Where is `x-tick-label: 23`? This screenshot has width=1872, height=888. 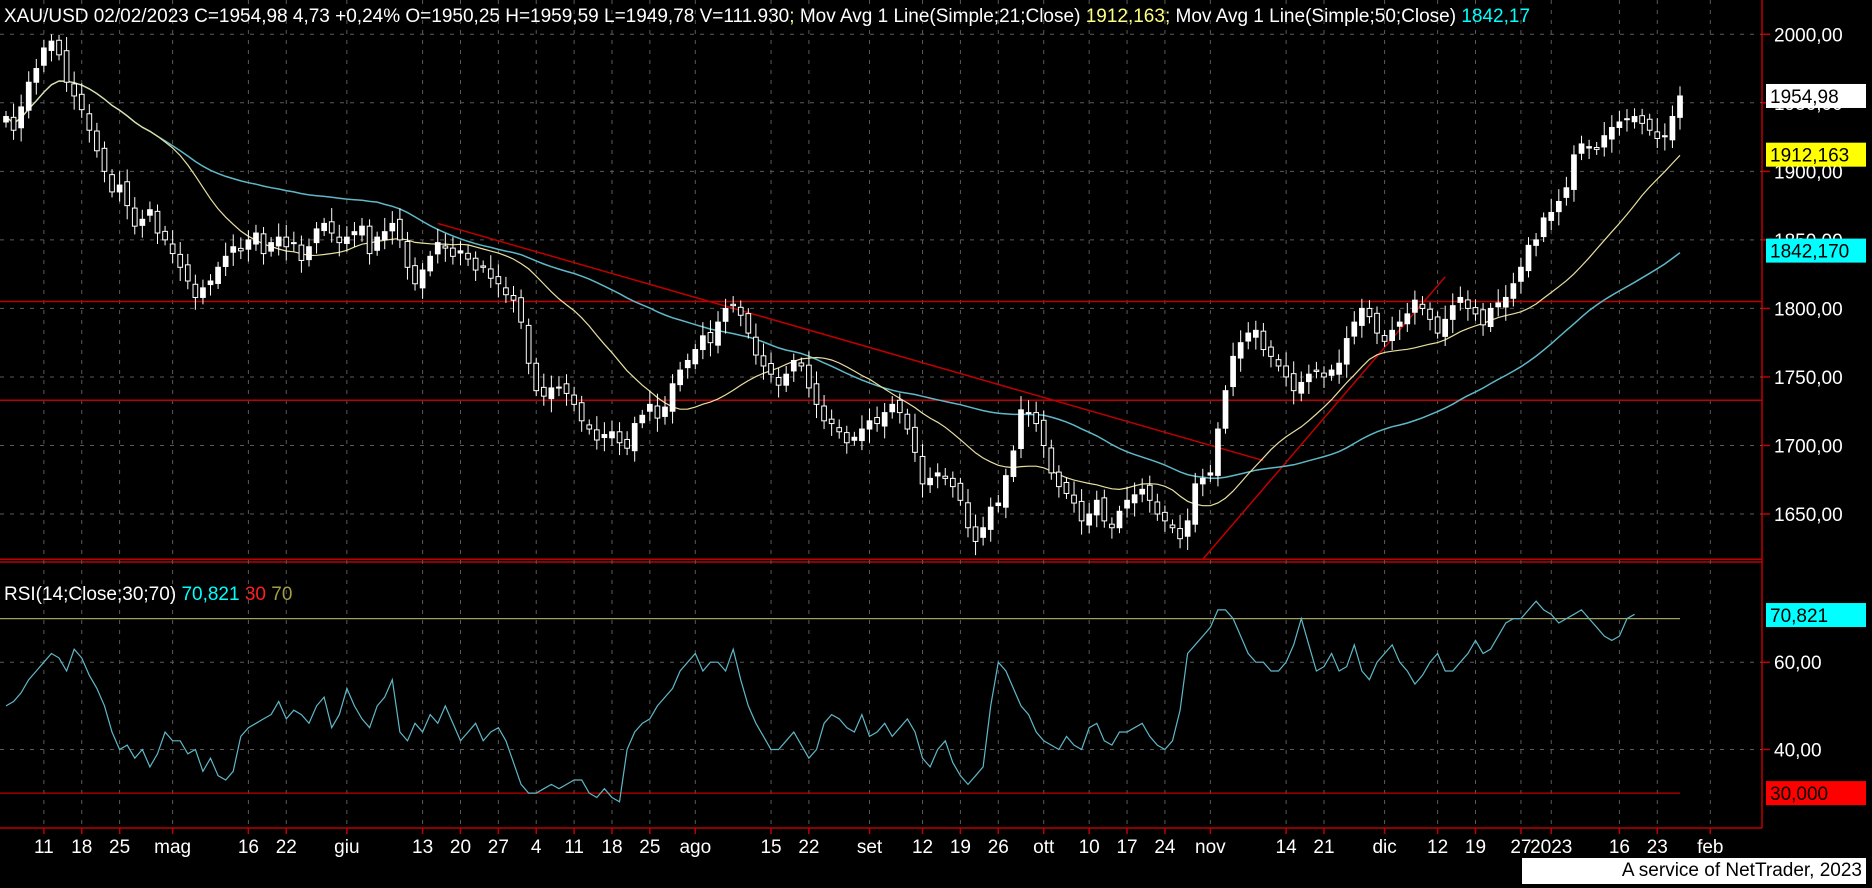 x-tick-label: 23 is located at coordinates (1657, 847).